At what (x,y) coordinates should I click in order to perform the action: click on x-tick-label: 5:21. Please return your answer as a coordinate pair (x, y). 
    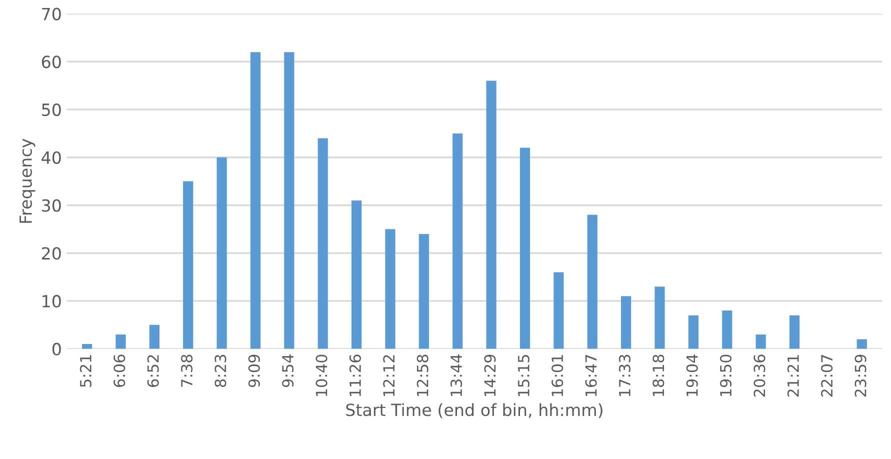
    Looking at the image, I should click on (86, 371).